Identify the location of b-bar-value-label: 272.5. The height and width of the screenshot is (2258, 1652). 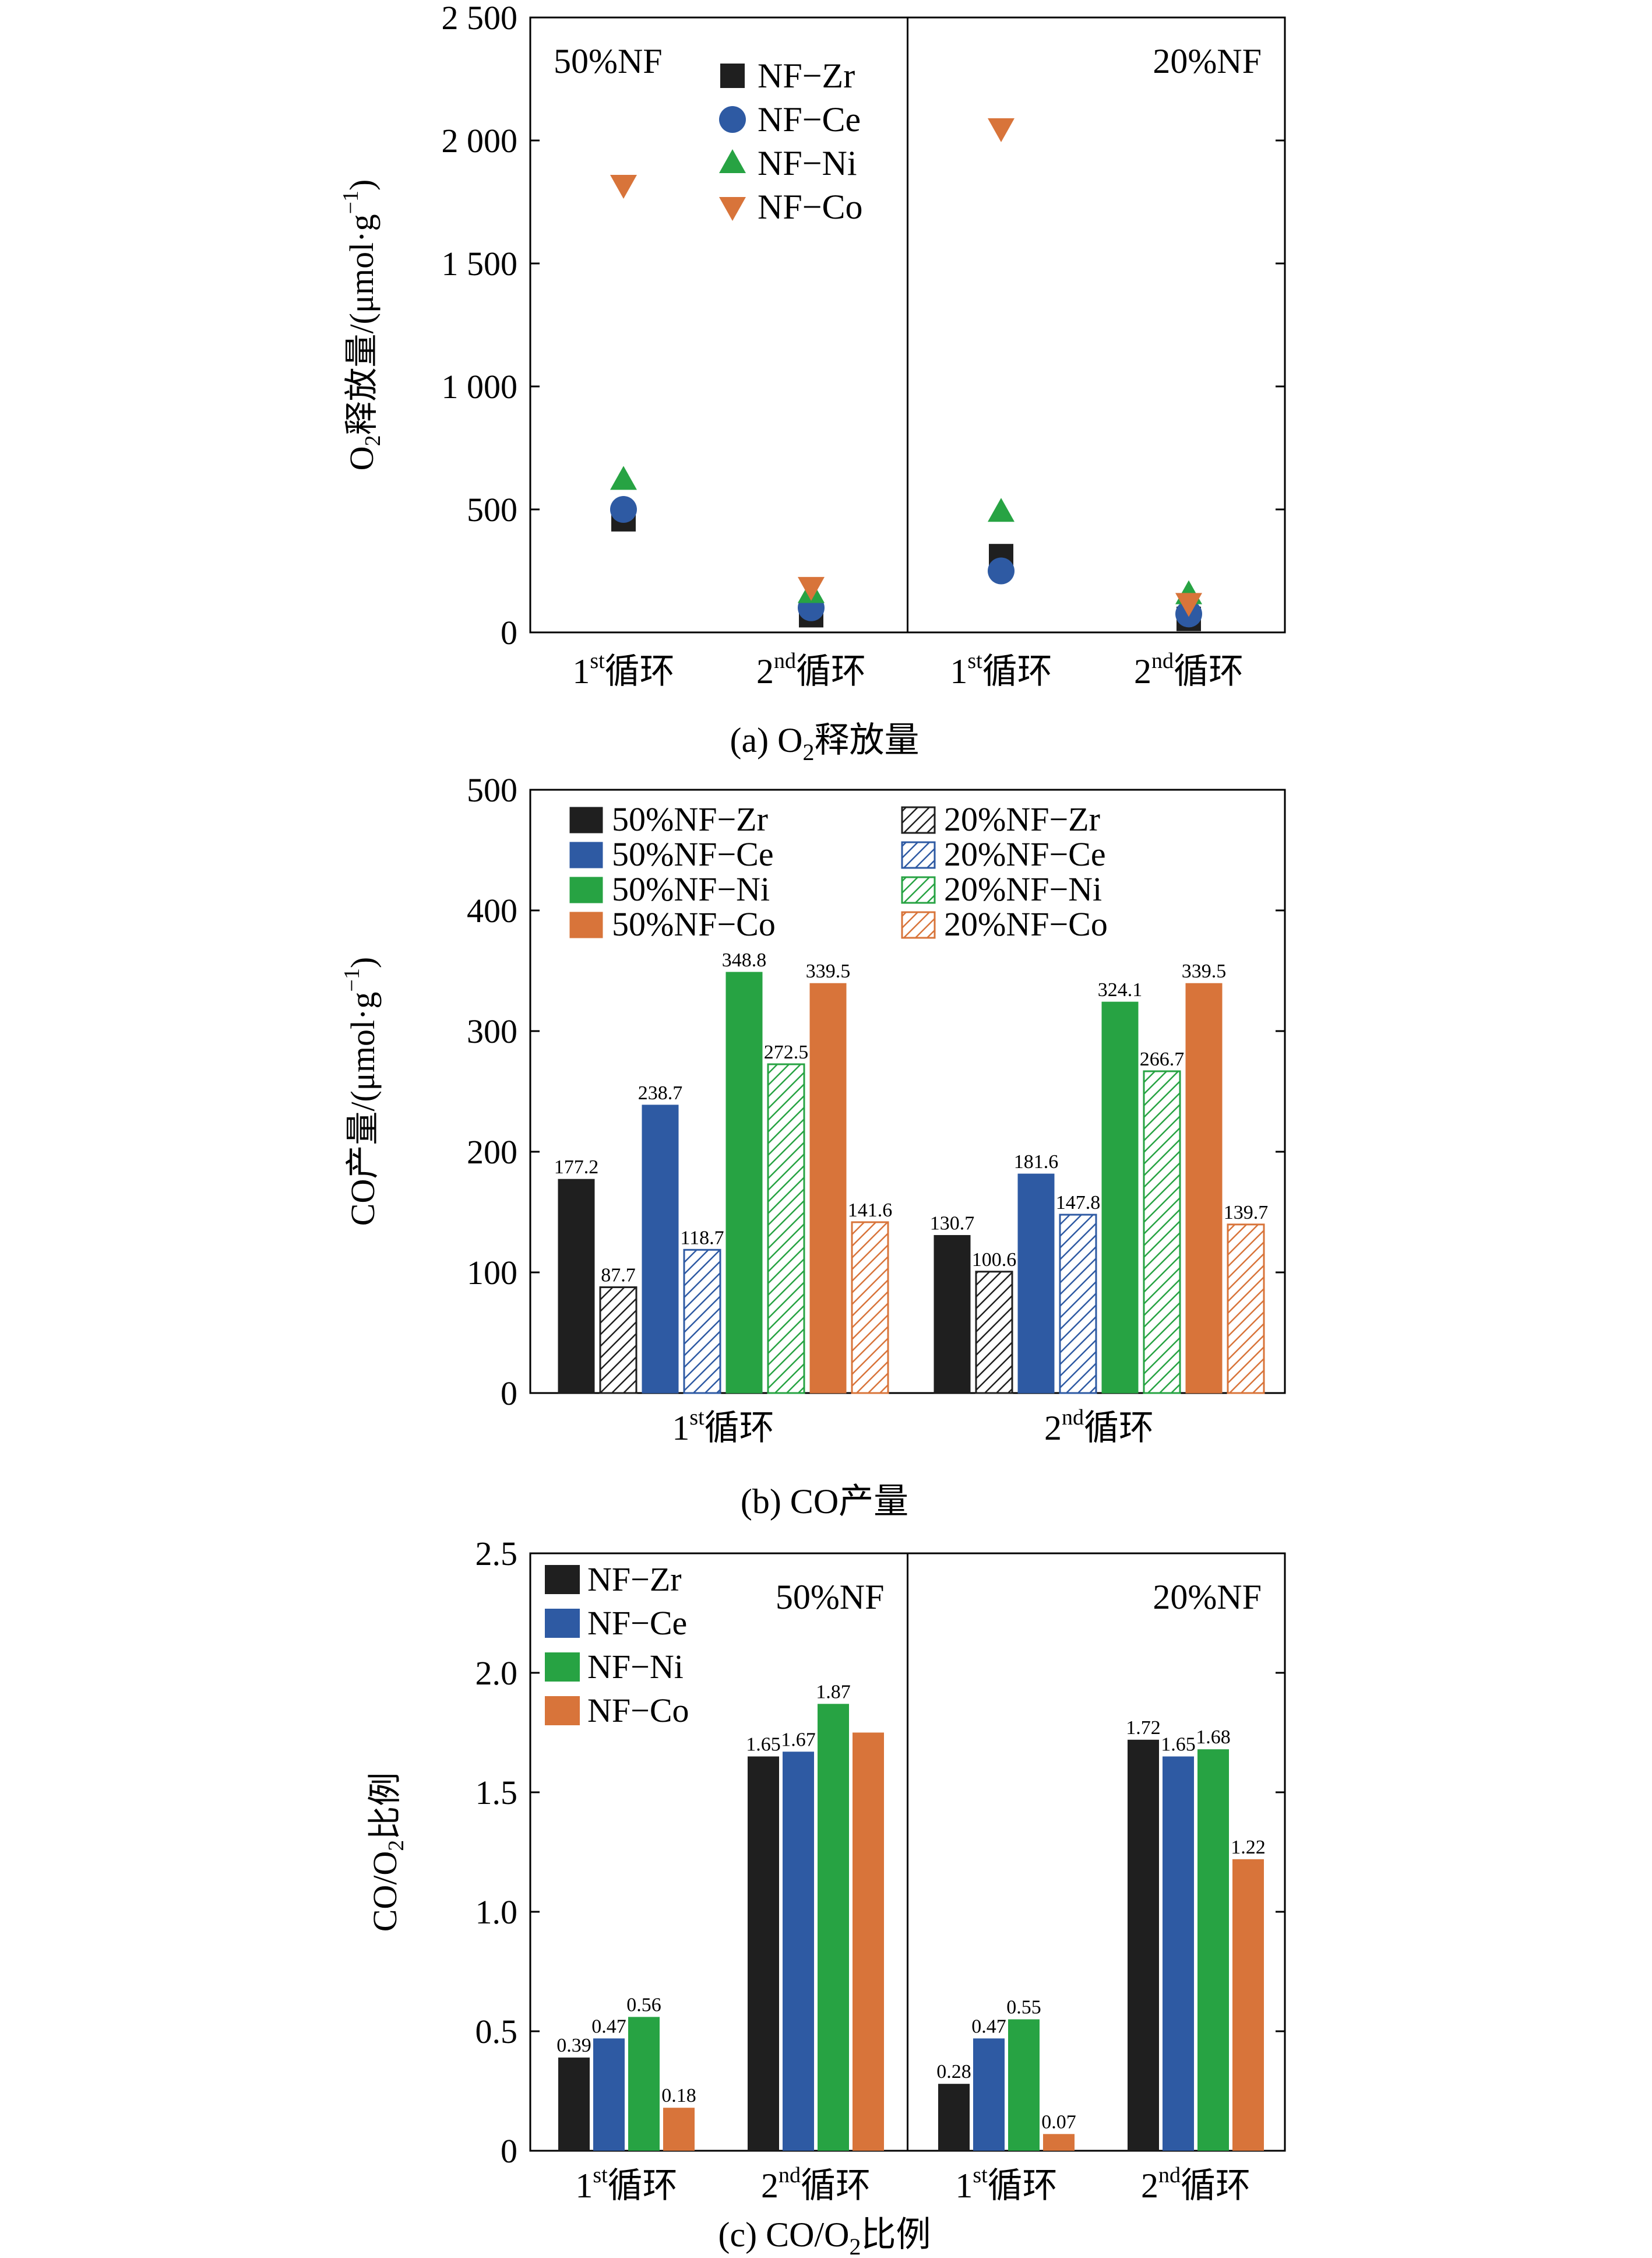
(786, 1052).